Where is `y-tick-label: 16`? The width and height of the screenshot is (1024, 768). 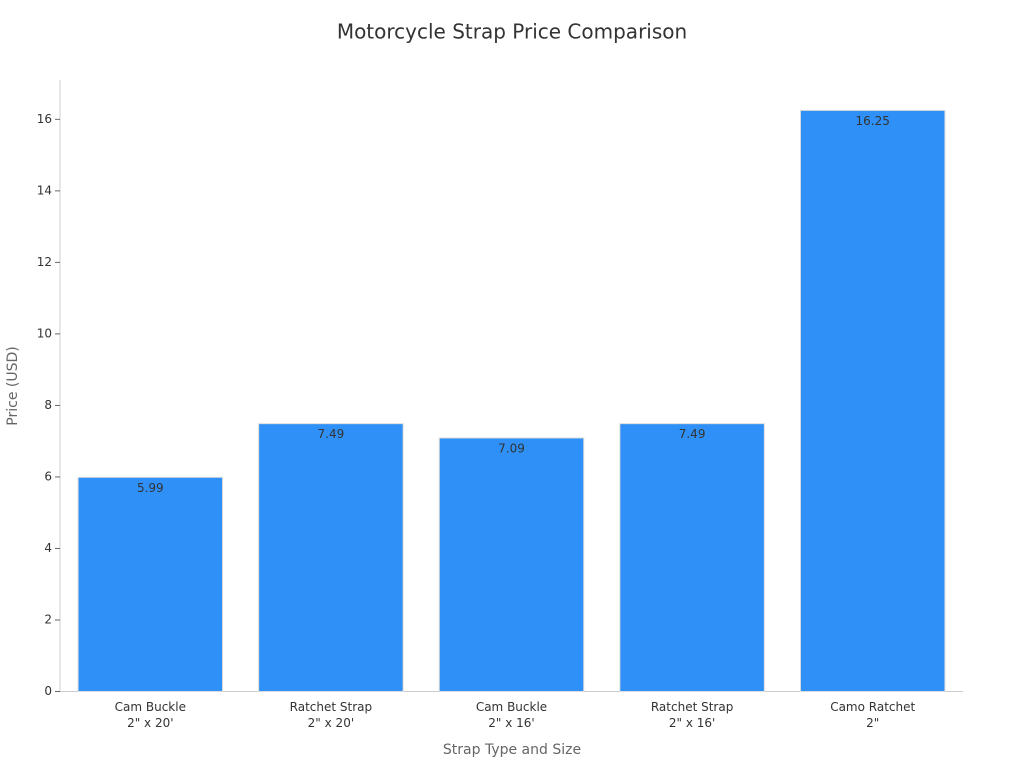
y-tick-label: 16 is located at coordinates (44, 119).